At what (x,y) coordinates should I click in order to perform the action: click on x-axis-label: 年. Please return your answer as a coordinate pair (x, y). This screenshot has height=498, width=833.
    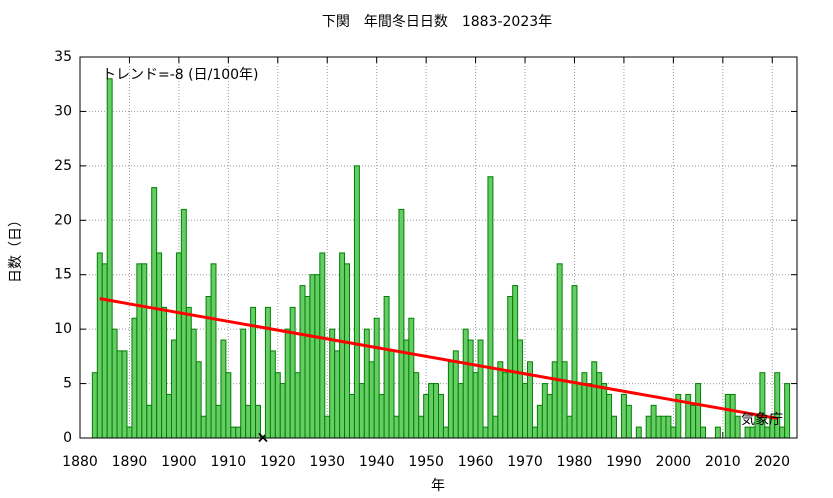
    Looking at the image, I should click on (438, 486).